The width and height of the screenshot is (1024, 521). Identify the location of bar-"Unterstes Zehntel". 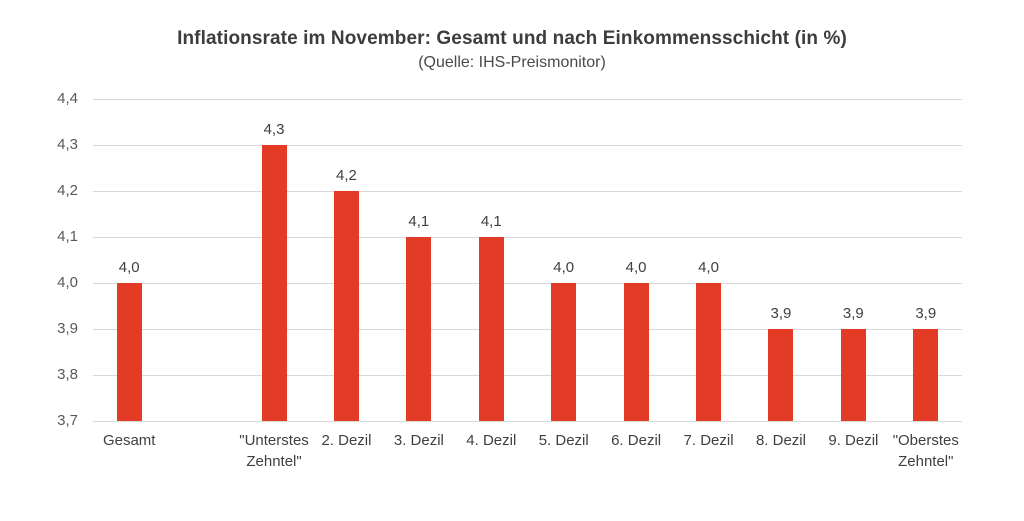
(274, 283).